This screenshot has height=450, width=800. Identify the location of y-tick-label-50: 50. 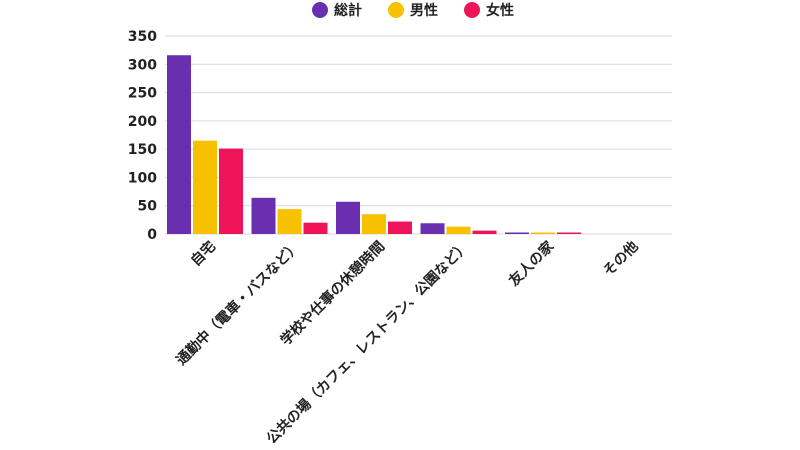
(148, 207).